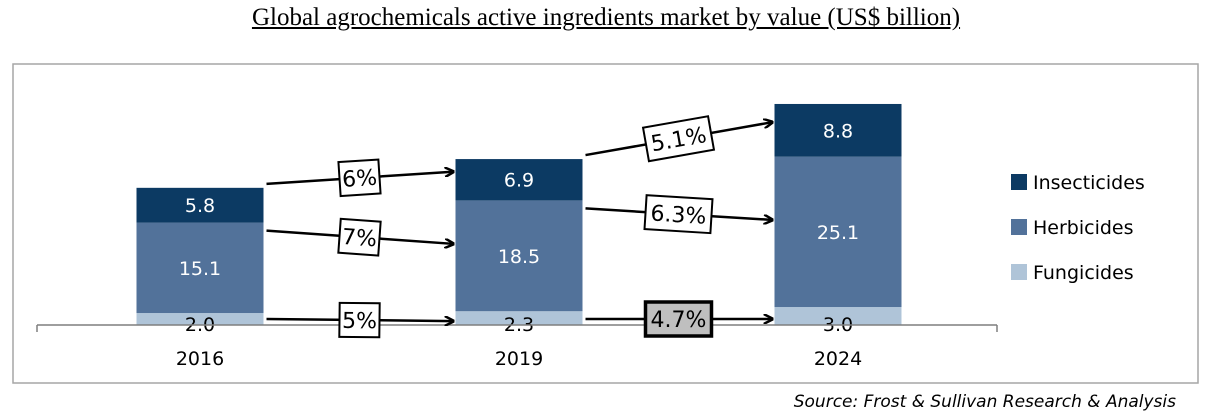 Image resolution: width=1212 pixels, height=418 pixels. I want to click on growth-label-box: 7%, so click(359, 237).